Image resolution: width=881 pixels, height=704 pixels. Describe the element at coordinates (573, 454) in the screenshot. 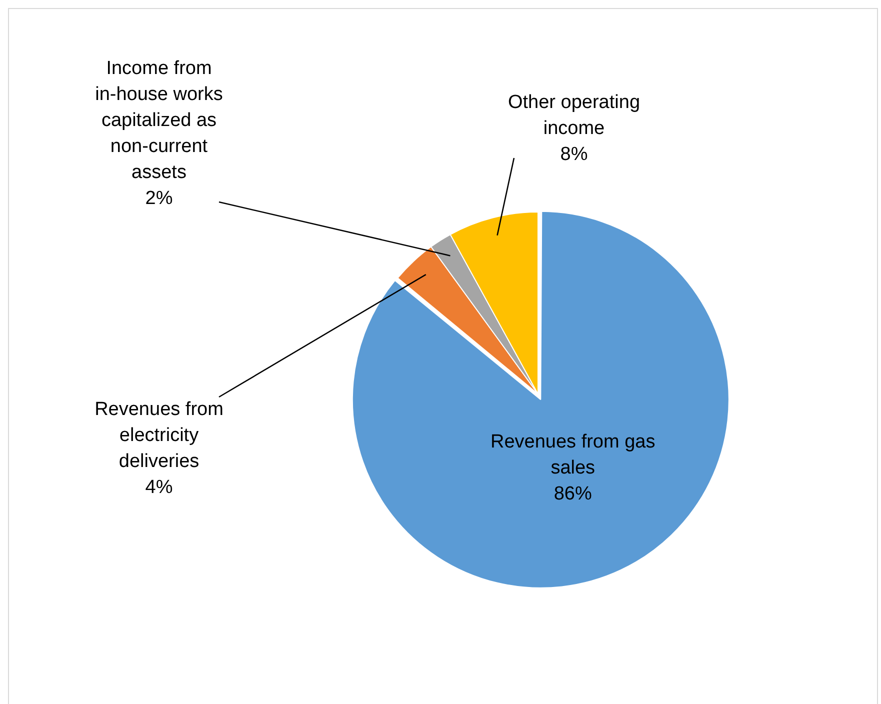

I see `slice-label: Revenues from gas sales` at that location.